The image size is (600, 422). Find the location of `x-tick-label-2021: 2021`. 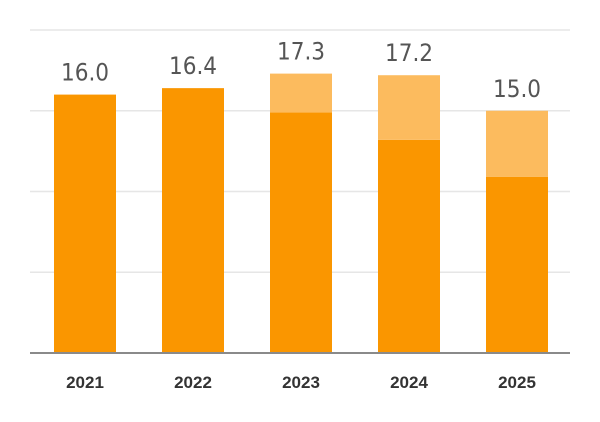

x-tick-label-2021: 2021 is located at coordinates (85, 382).